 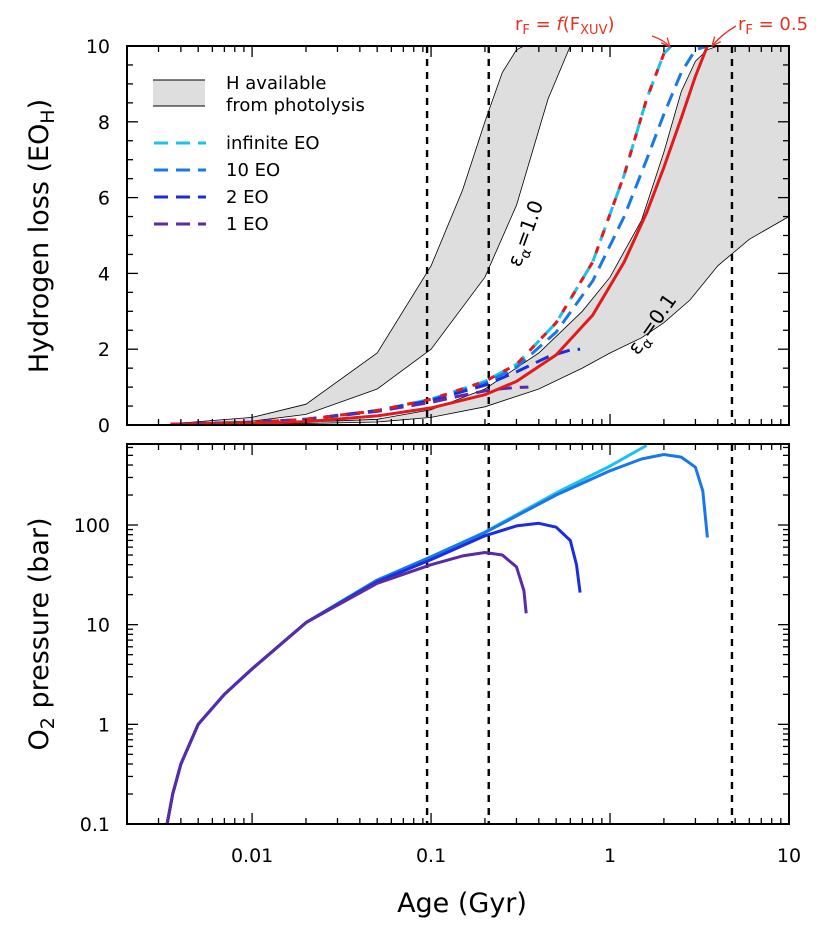 I want to click on x-axis-title: Age (Gyr), so click(x=462, y=903).